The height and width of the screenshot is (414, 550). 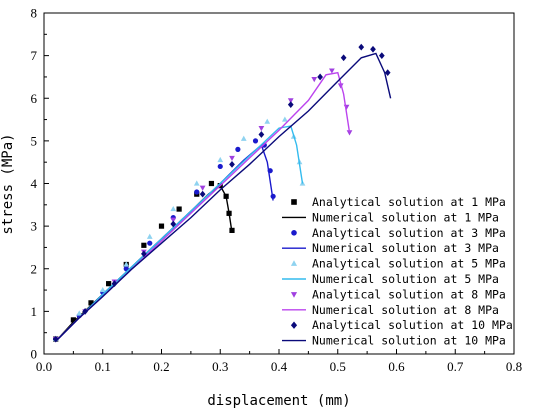 I want to click on x-tick-label: 0.0, so click(x=44, y=366).